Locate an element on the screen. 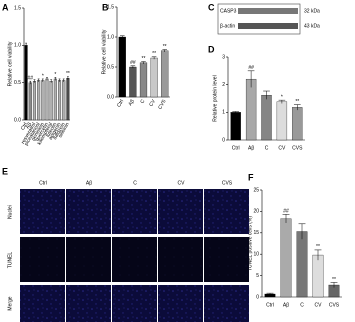 This screenshot has width=355, height=322. y-tick-label: 3 is located at coordinates (223, 57).